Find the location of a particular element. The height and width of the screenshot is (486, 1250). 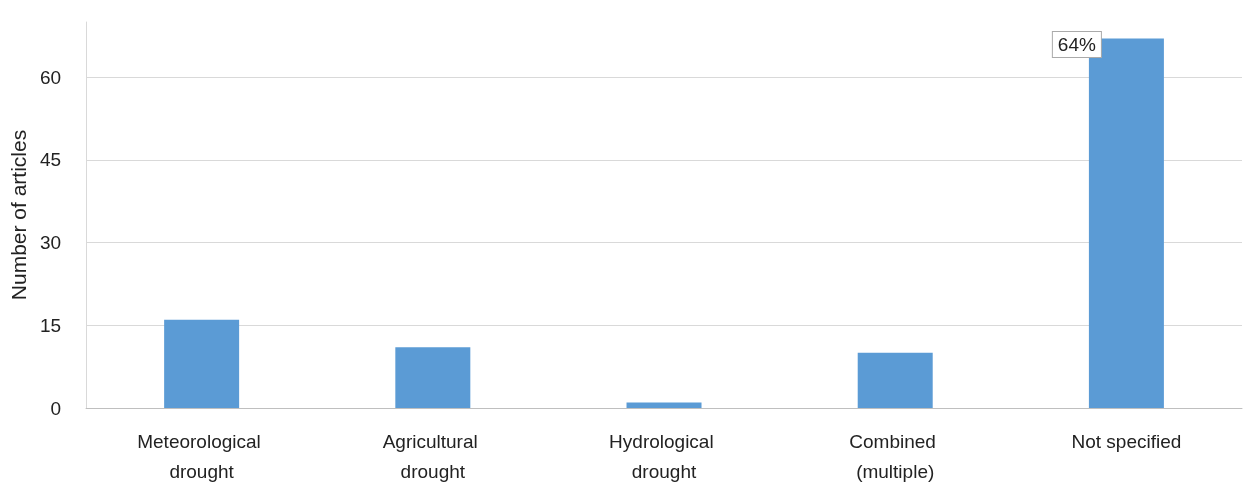

y-tick-label: 15 is located at coordinates (50, 325).